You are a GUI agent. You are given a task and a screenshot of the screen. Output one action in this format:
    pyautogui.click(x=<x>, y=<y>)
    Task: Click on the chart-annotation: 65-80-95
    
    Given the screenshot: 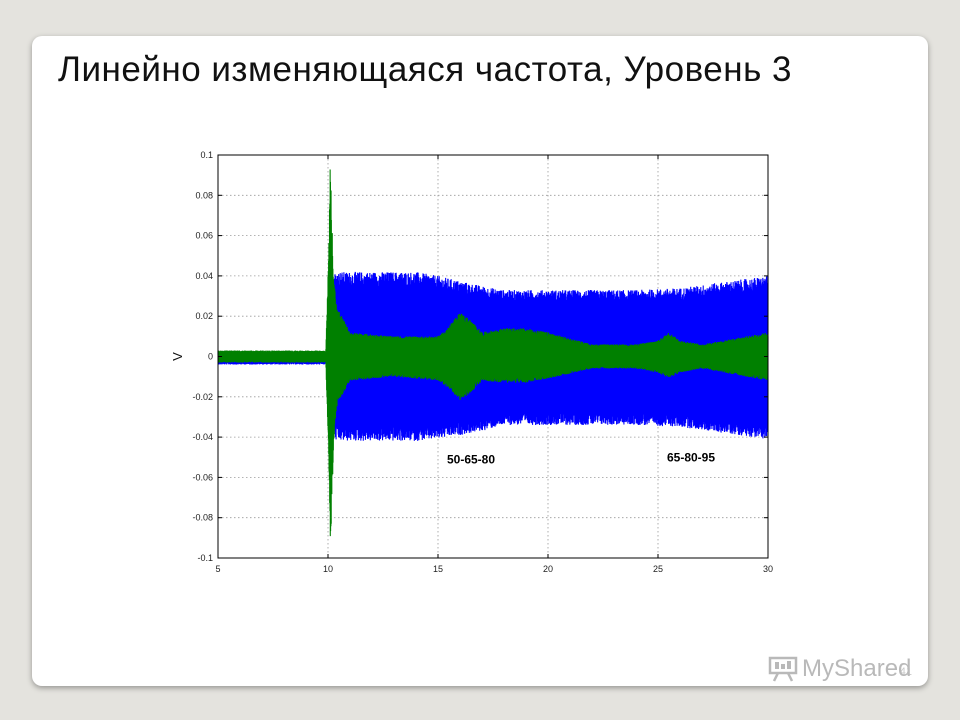 What is the action you would take?
    pyautogui.click(x=691, y=457)
    